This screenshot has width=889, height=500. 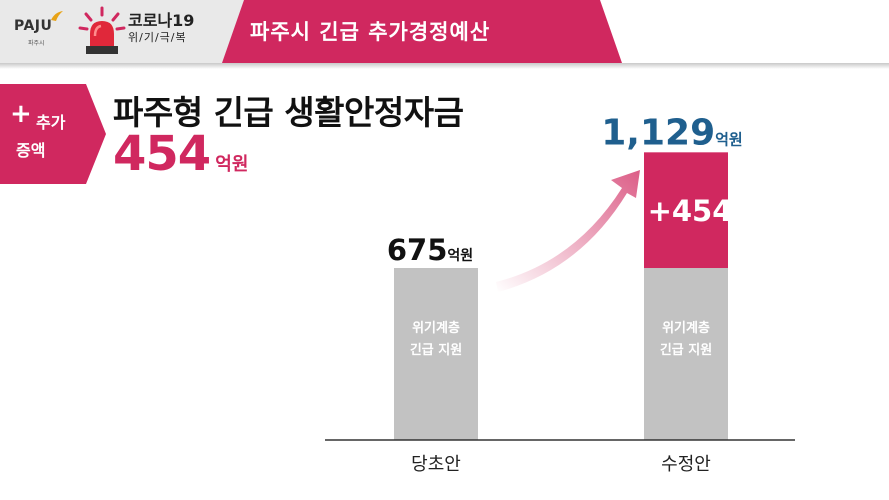 I want to click on header-shadow, so click(x=444, y=66).